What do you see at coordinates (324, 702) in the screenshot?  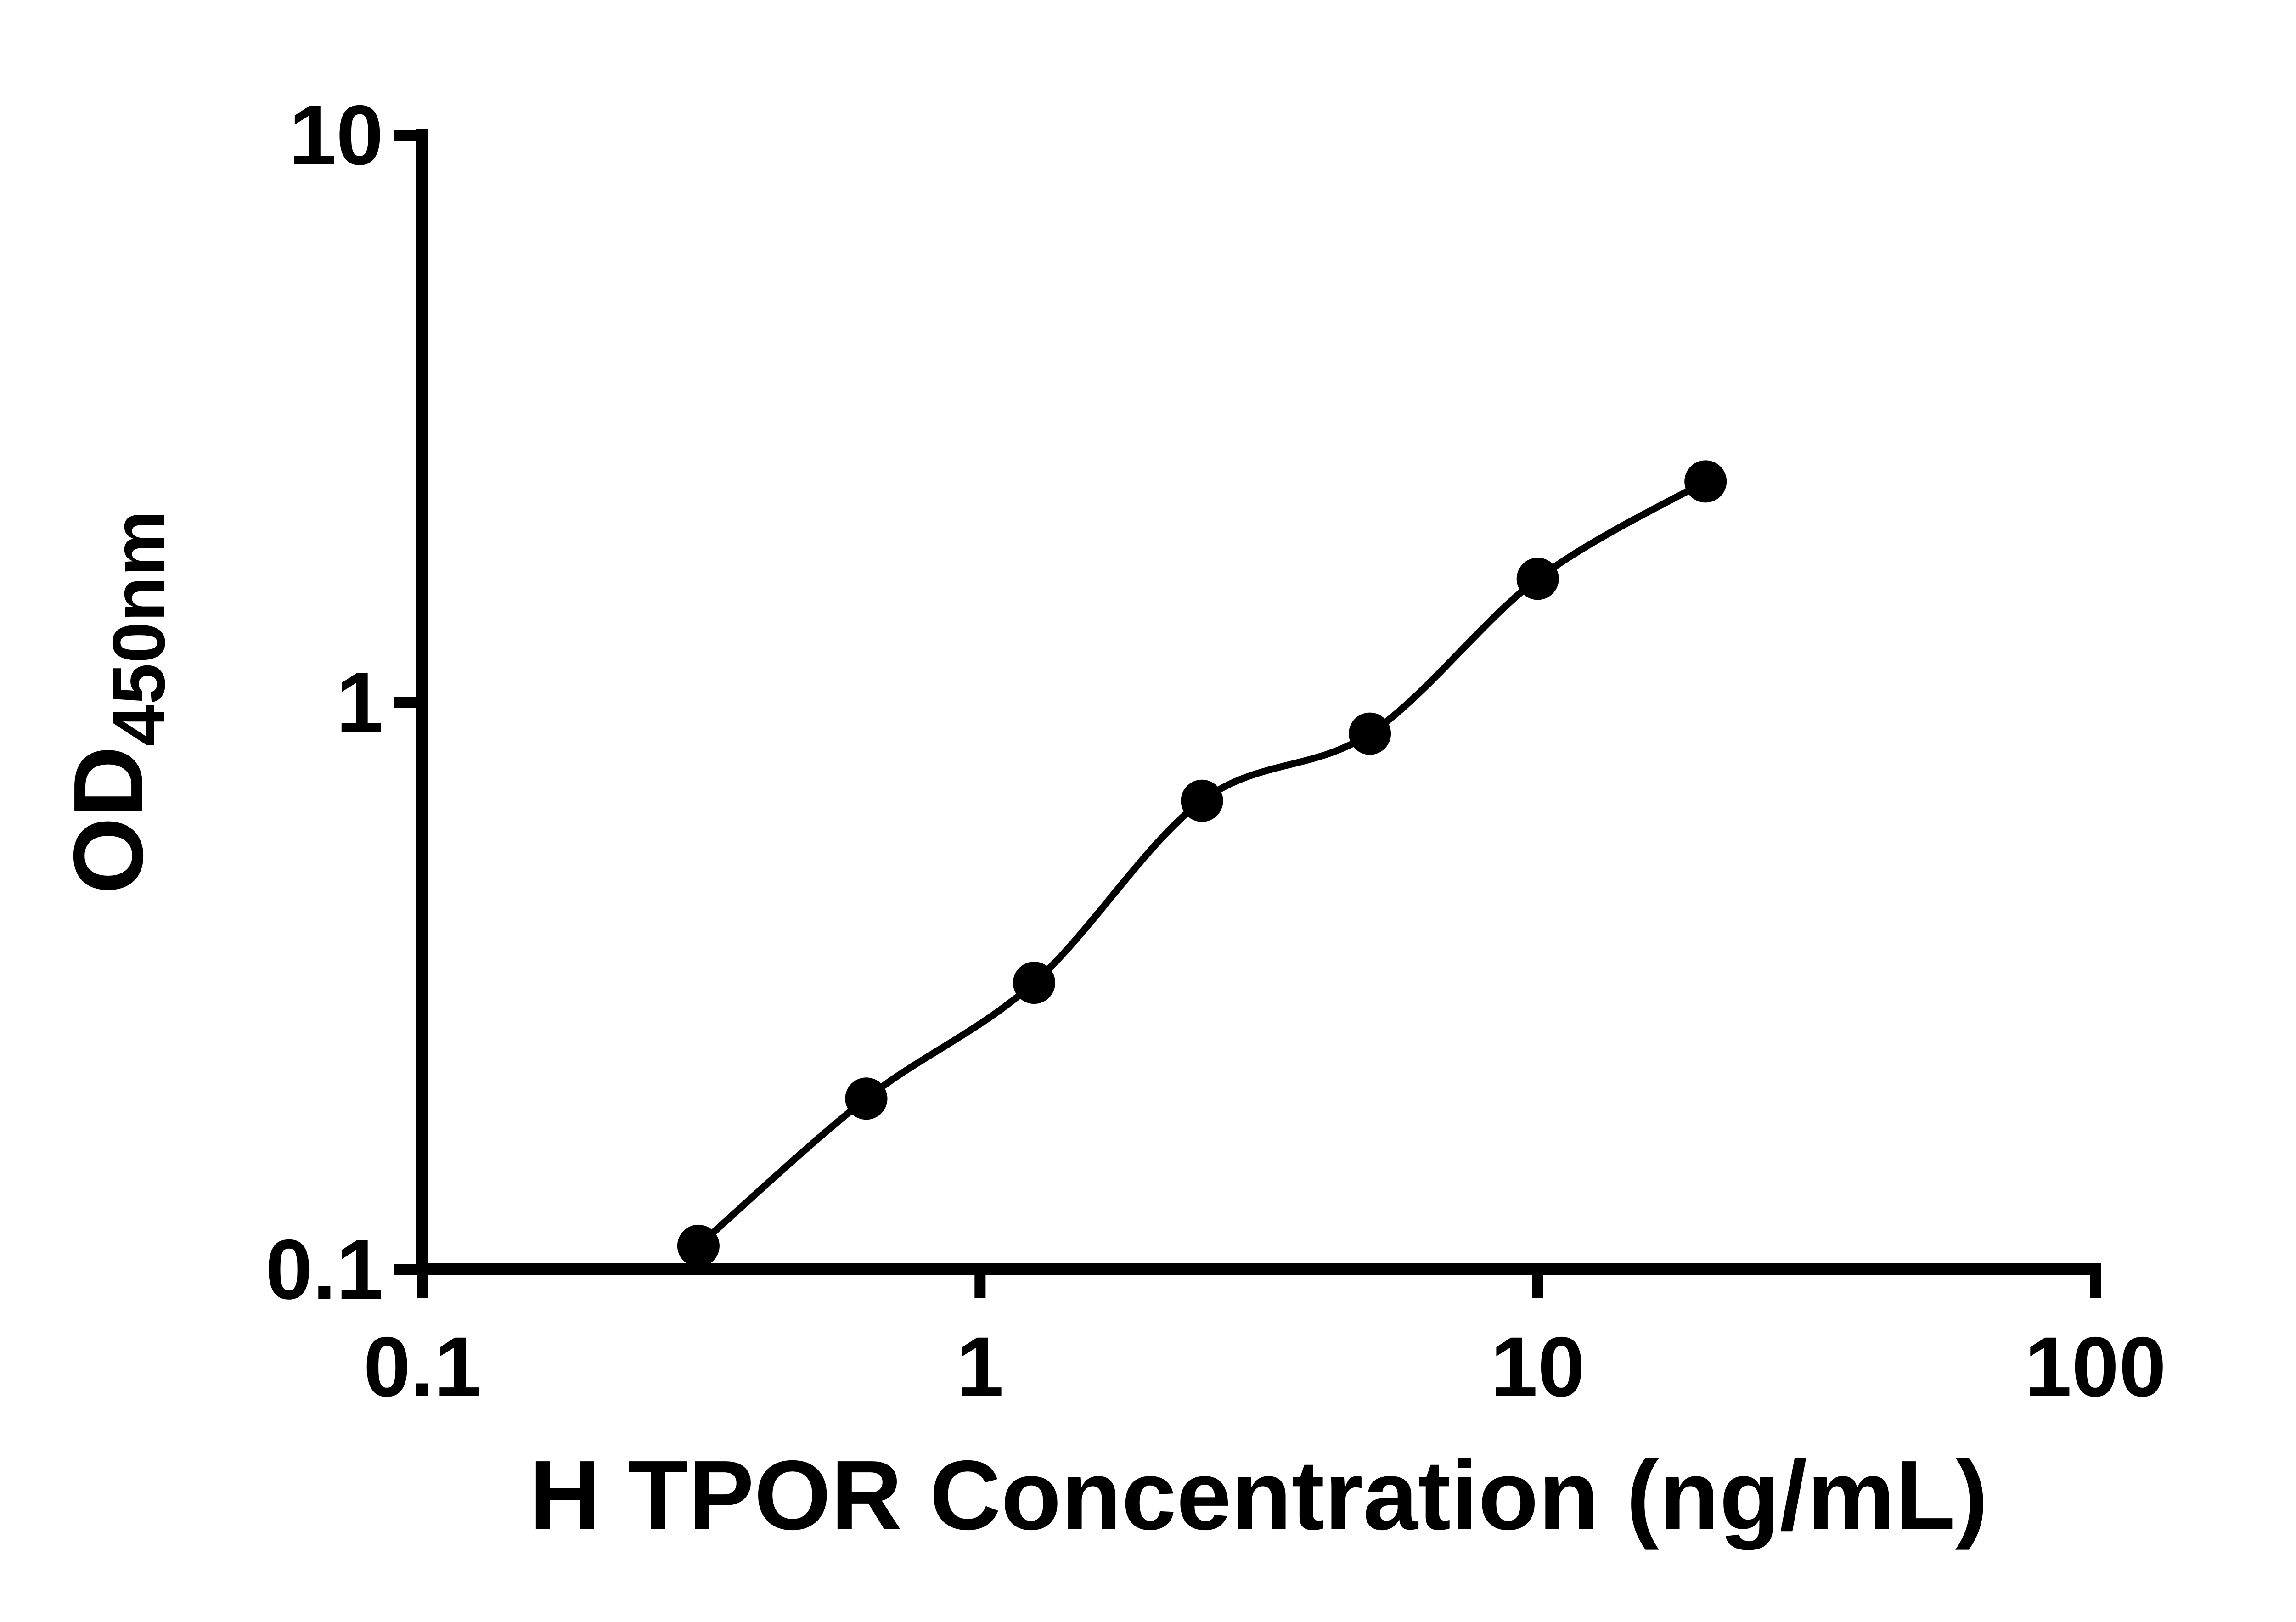 I see `y-tick-labels: 0.1 1 10` at bounding box center [324, 702].